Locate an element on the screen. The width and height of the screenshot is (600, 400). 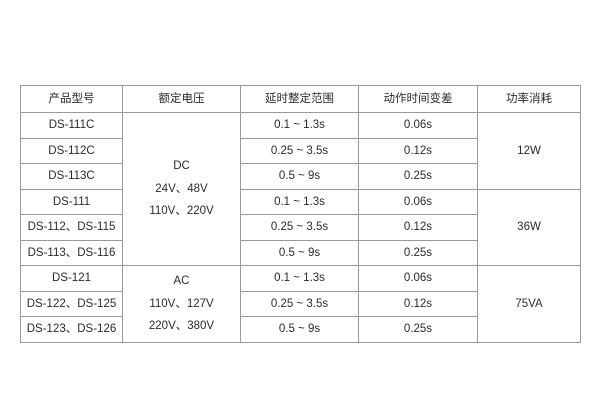
column-header-voltage: 额定电压 is located at coordinates (181, 99).